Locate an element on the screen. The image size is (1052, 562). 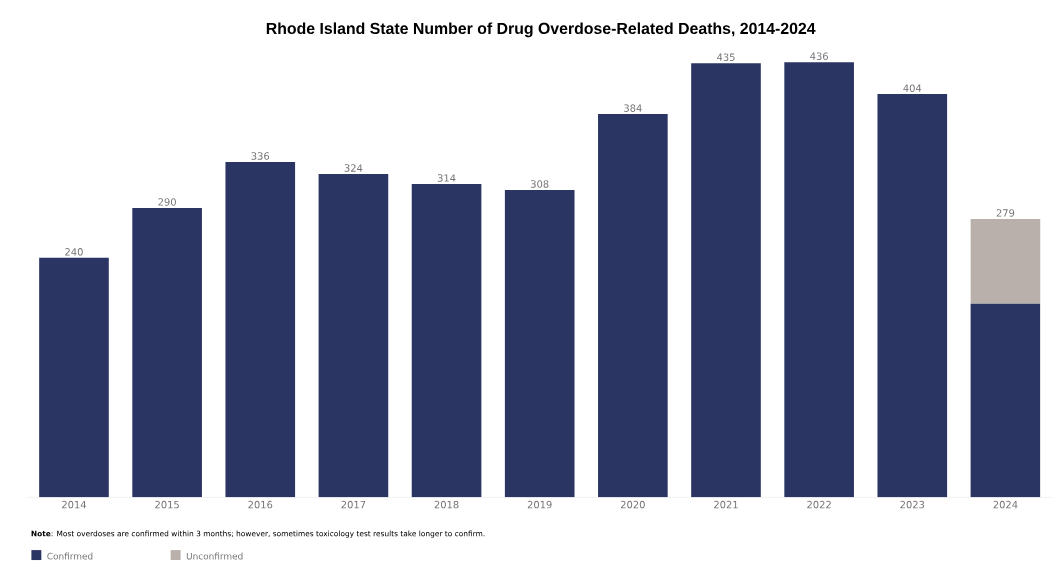
chart-title: Rhode Island State Number of Drug Overdose-Related Deaths, 2014-2024 is located at coordinates (541, 30).